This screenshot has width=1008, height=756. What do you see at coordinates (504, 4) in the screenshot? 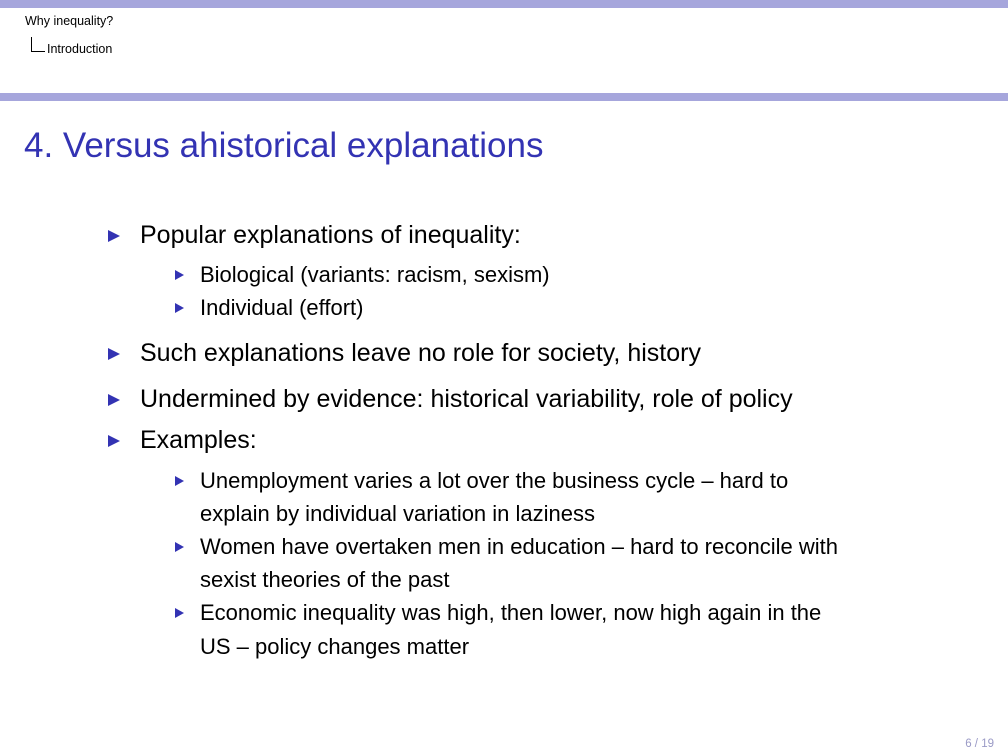
I see `top-header-bar` at bounding box center [504, 4].